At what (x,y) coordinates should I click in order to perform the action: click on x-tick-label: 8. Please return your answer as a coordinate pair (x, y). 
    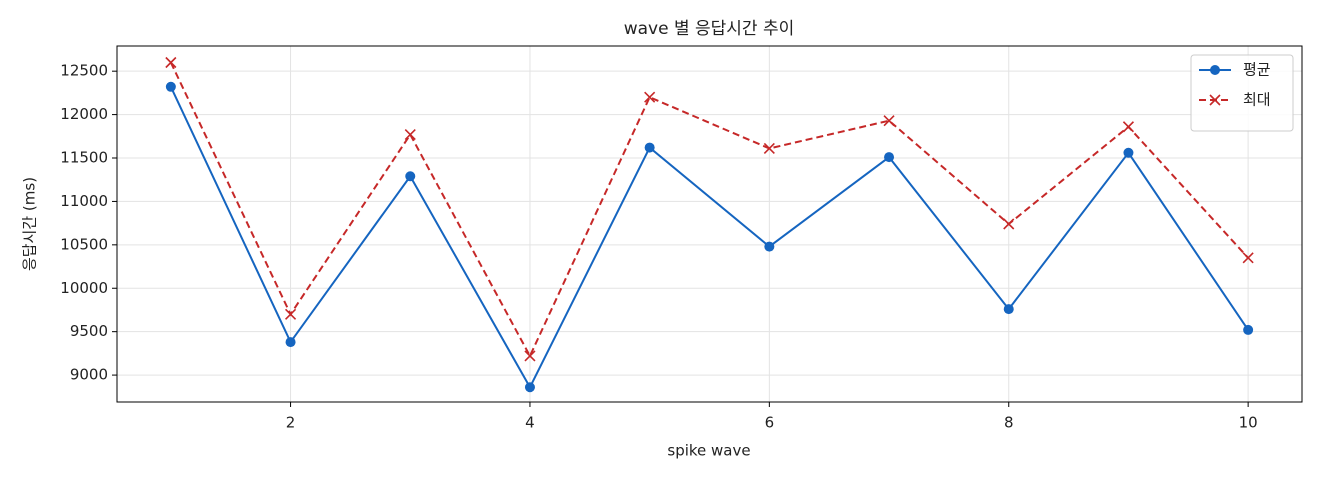
    Looking at the image, I should click on (1009, 423).